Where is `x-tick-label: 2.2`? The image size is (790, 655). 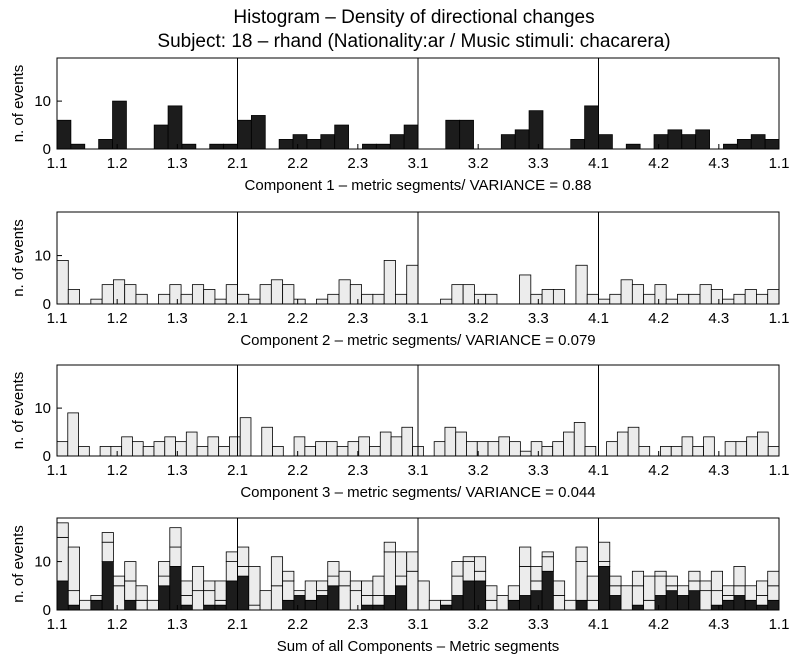
x-tick-label: 2.2 is located at coordinates (297, 624).